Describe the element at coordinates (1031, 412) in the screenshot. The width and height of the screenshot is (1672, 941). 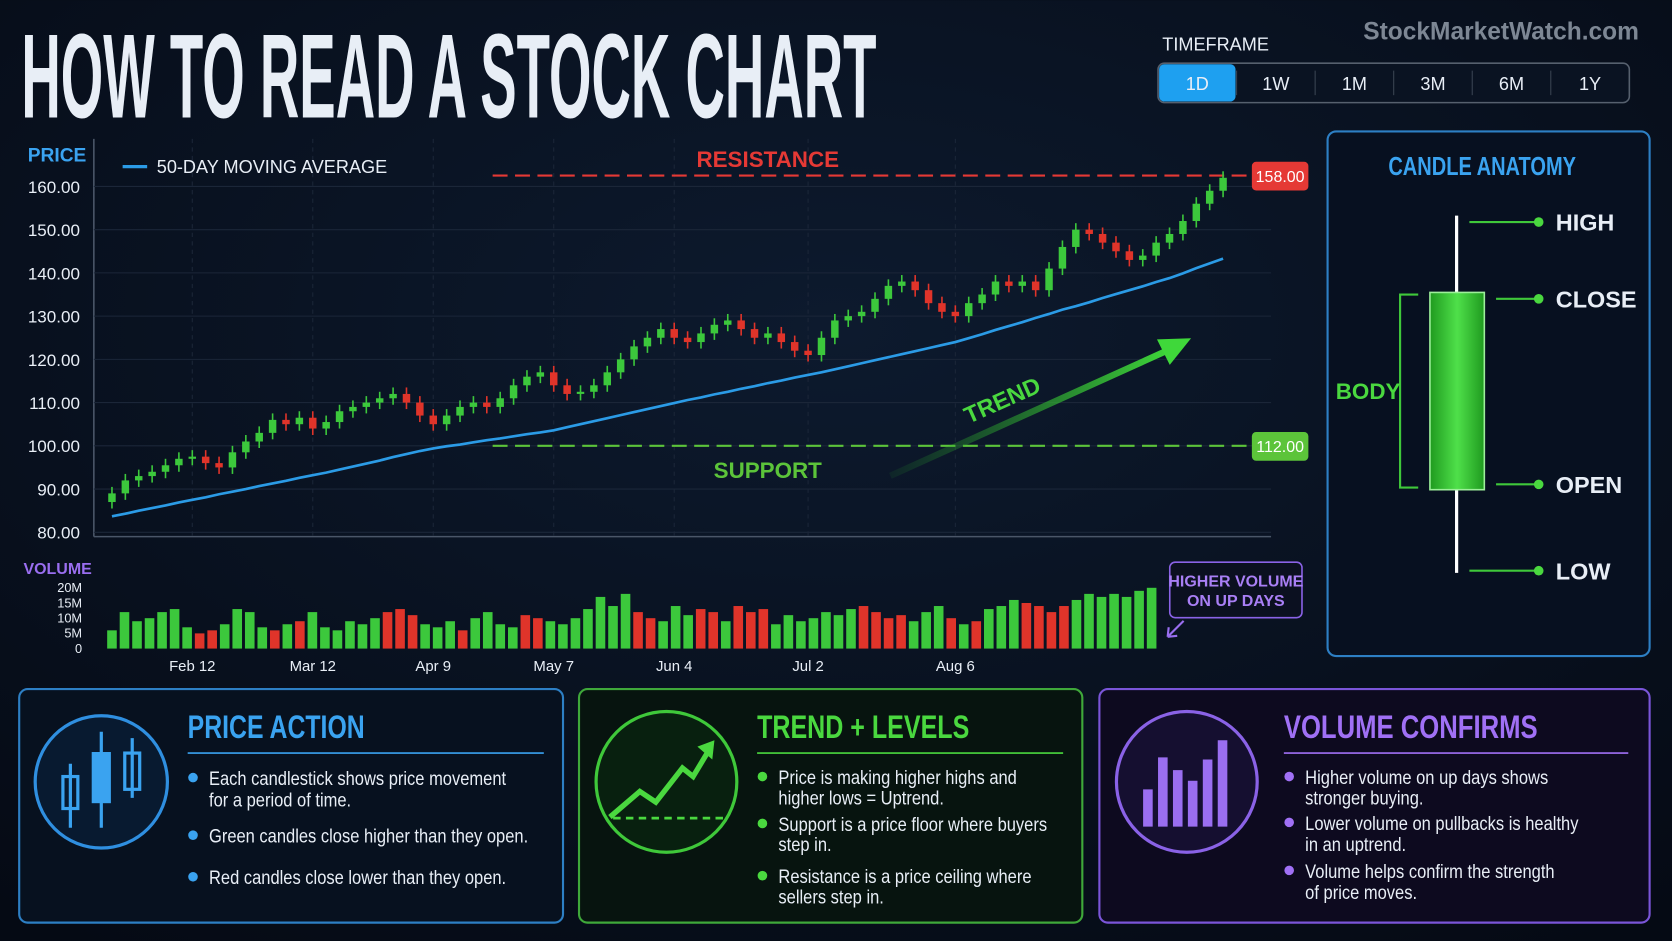
I see `trend-arrow-shaft` at that location.